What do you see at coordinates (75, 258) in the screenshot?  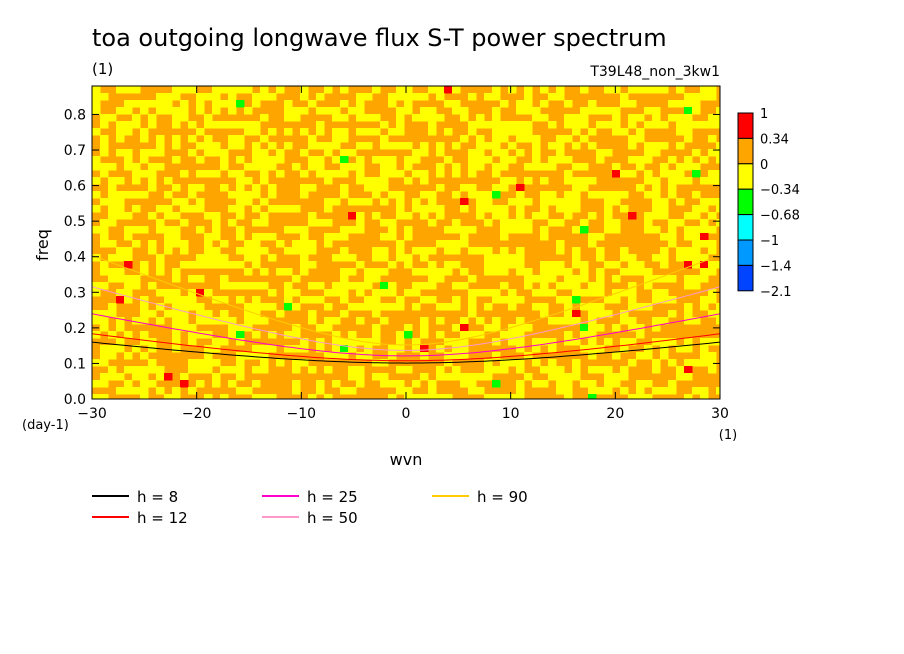 I see `y-tick-label: 0.4` at bounding box center [75, 258].